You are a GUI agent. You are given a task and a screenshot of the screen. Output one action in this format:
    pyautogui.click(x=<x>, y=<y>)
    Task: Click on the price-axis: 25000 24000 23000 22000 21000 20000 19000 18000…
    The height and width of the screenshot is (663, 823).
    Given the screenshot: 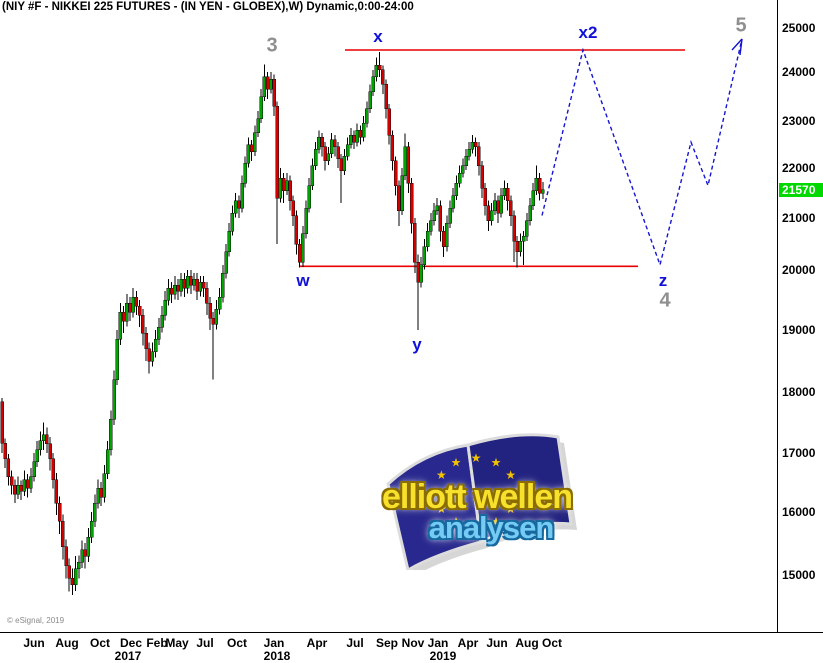 What is the action you would take?
    pyautogui.click(x=800, y=316)
    